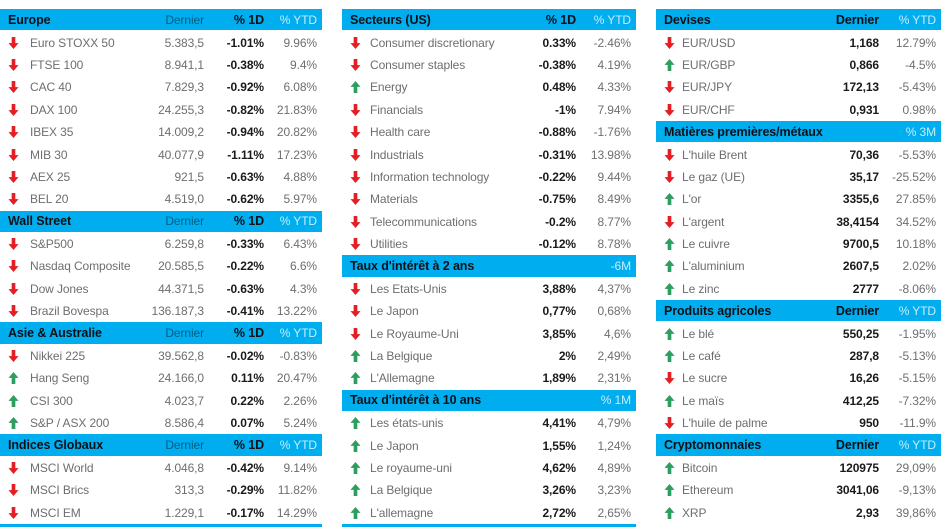 The height and width of the screenshot is (527, 942). I want to click on section-title: Taux d'intérêt à 2 ans, so click(412, 265).